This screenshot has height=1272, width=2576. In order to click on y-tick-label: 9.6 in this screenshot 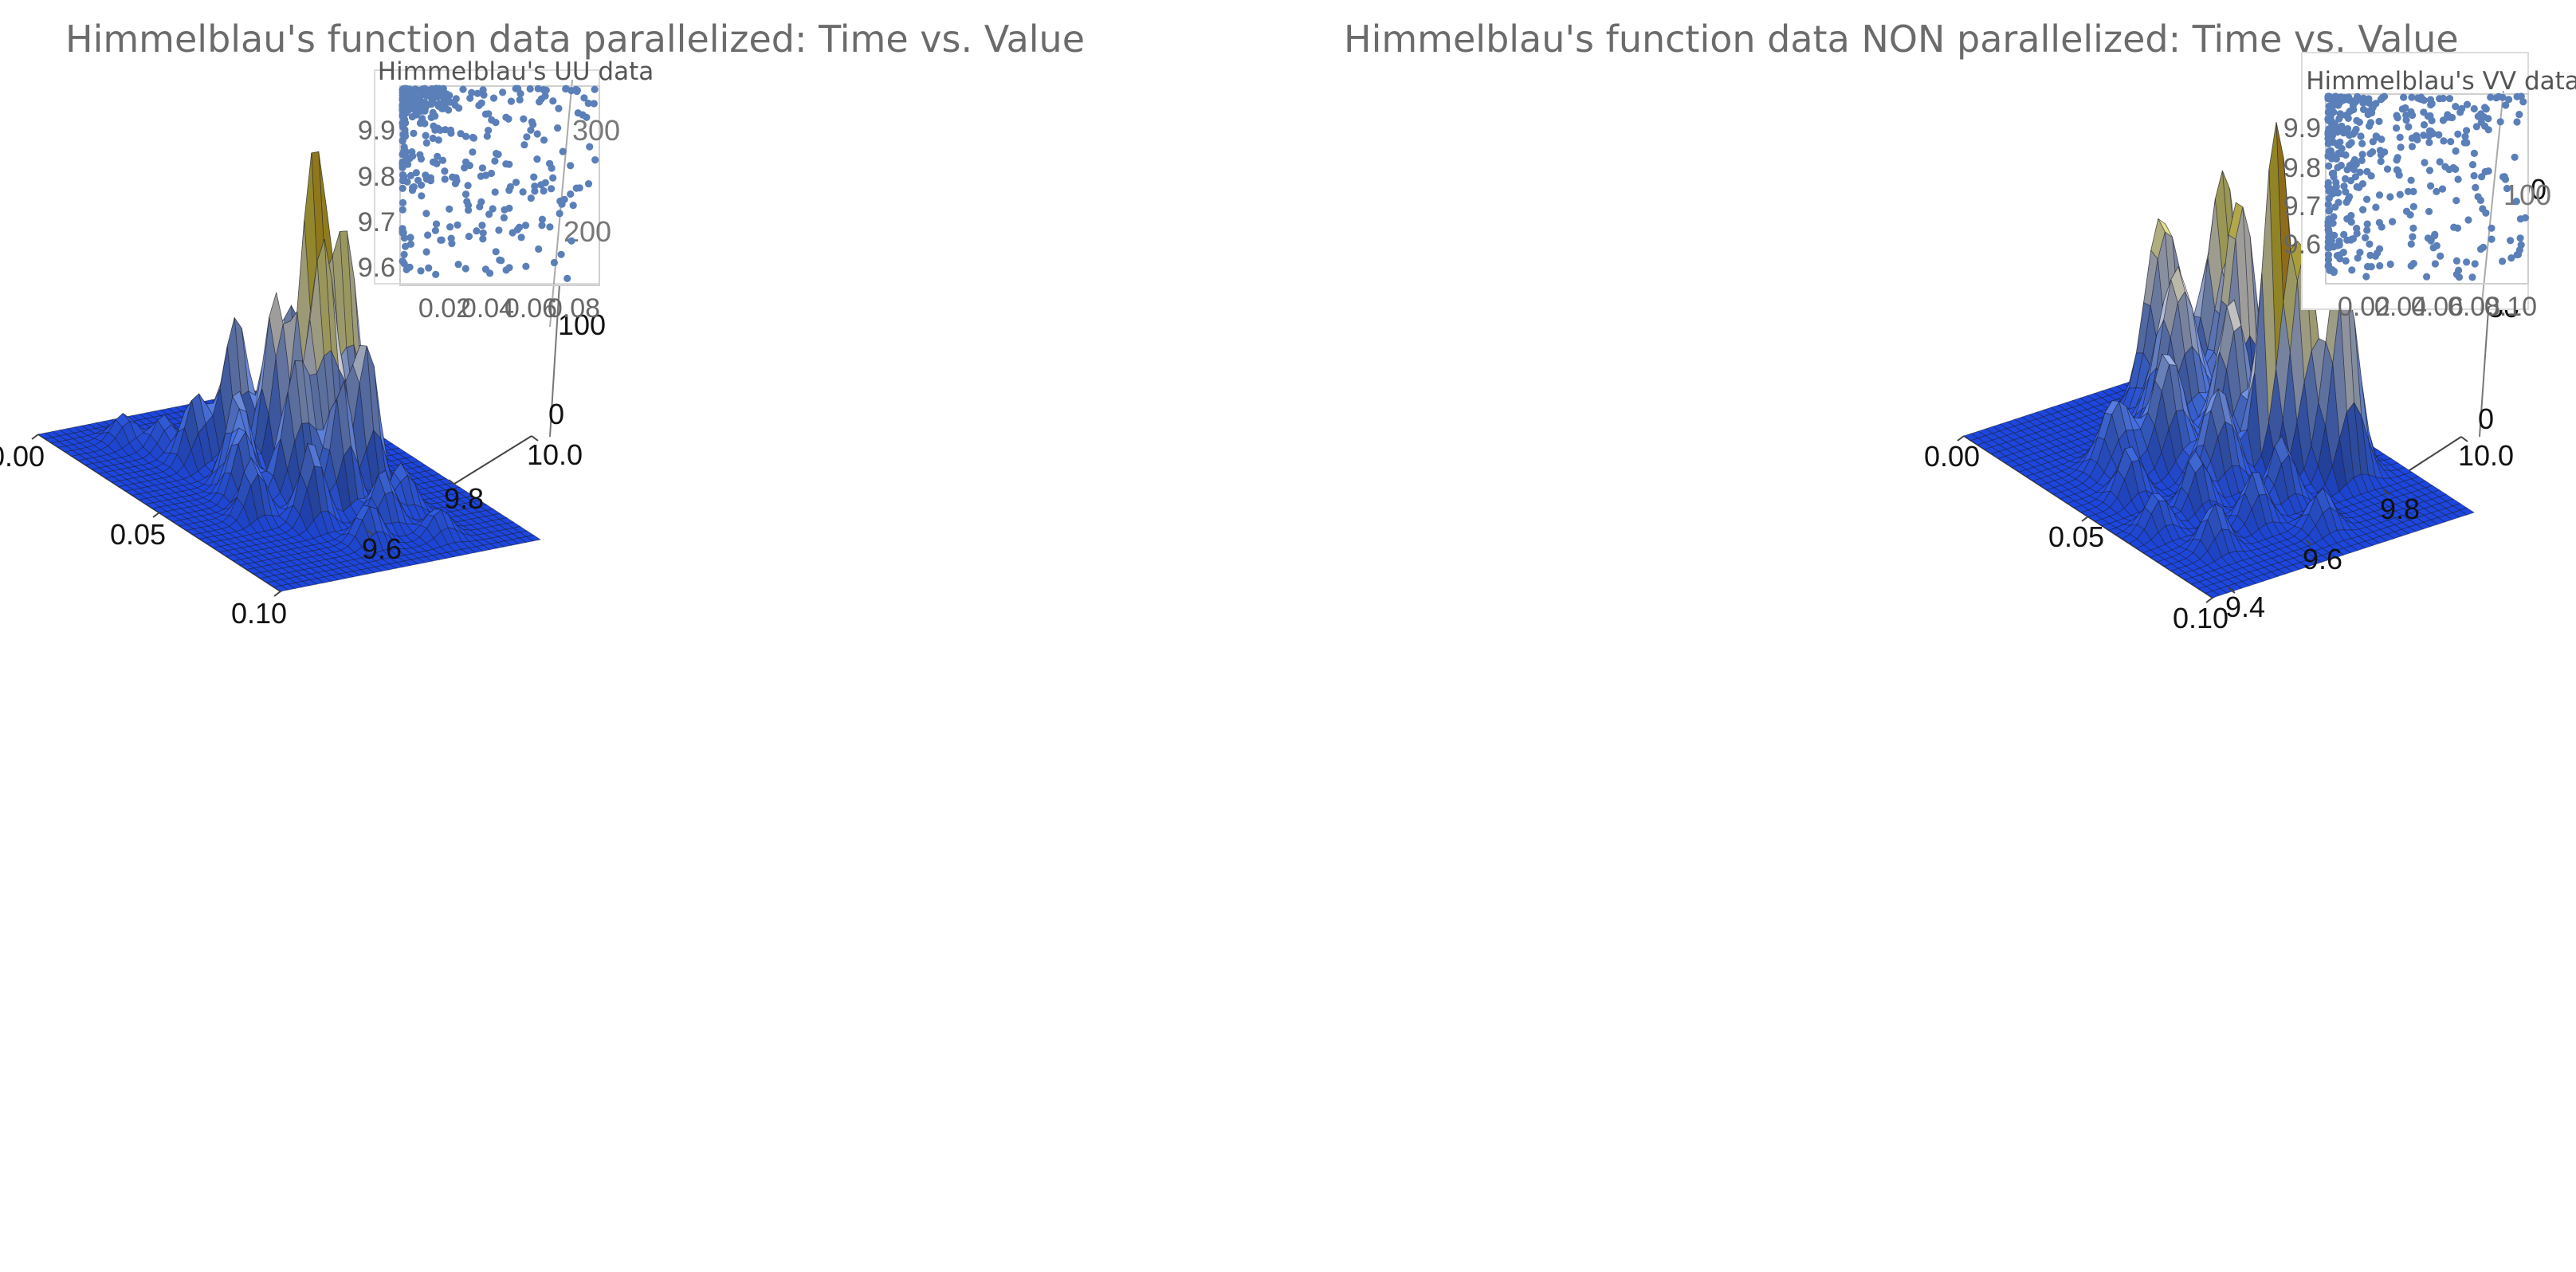, I will do `click(382, 548)`.